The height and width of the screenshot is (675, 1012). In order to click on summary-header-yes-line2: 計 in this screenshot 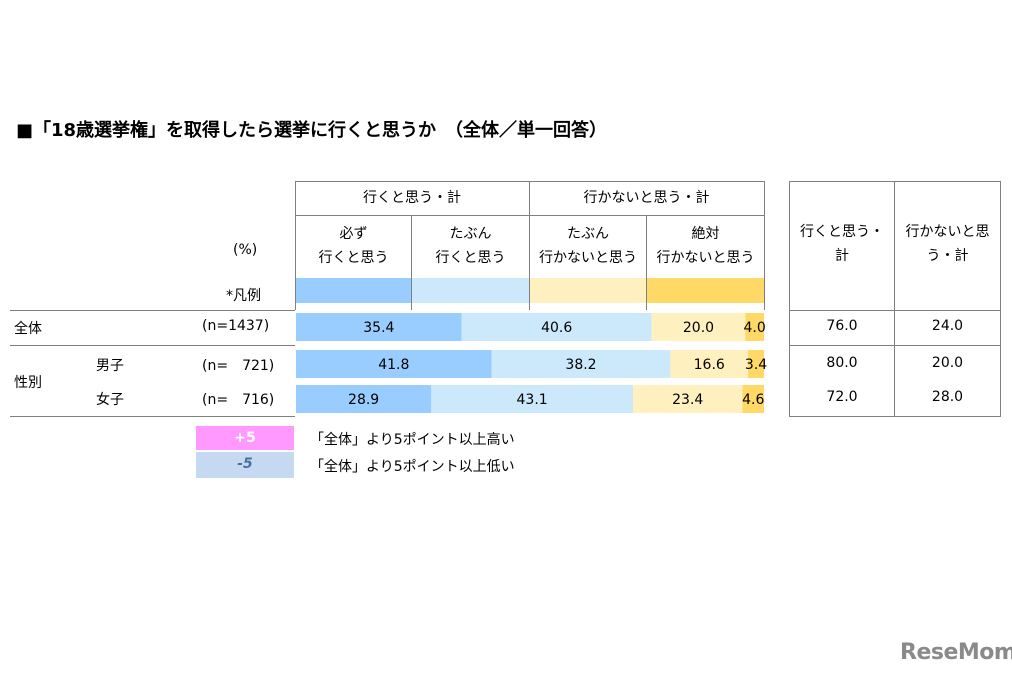, I will do `click(842, 256)`.